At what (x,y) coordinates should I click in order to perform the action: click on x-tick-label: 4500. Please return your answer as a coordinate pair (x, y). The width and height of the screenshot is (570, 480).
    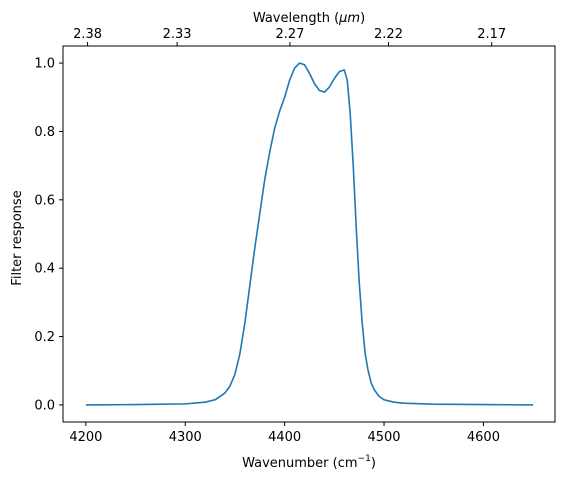
    Looking at the image, I should click on (383, 437).